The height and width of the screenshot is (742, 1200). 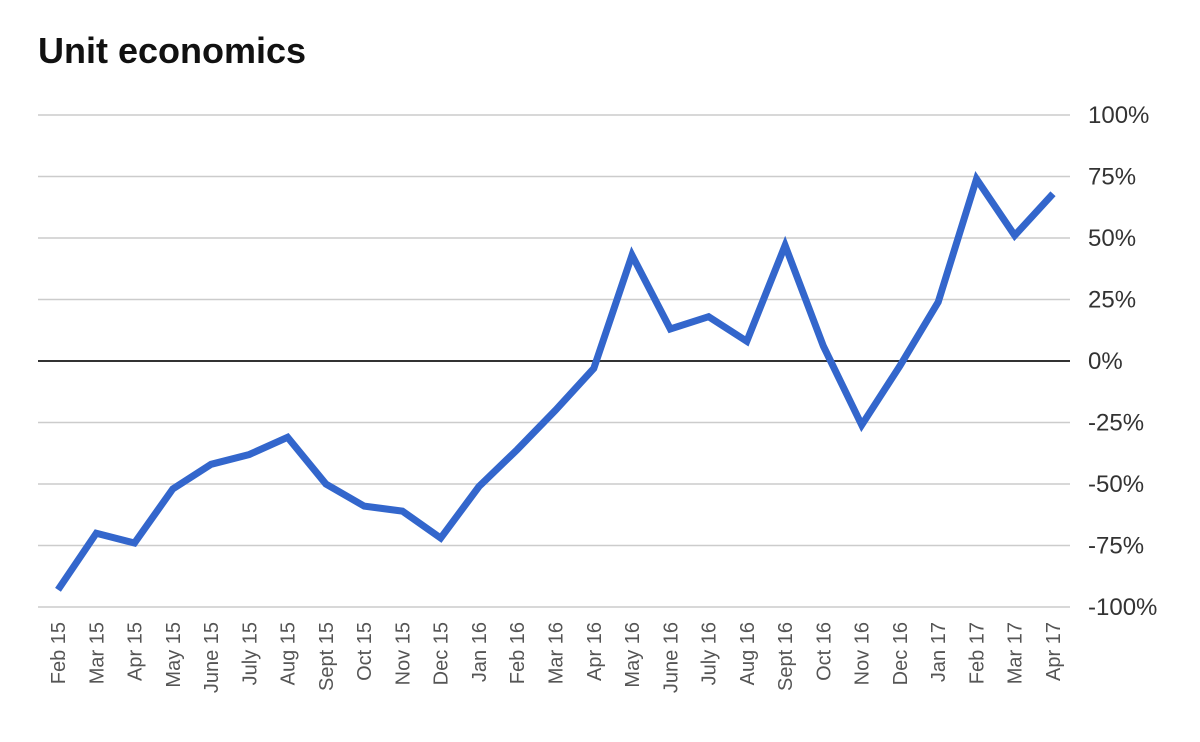 What do you see at coordinates (748, 653) in the screenshot?
I see `x-tick-label: Aug 16` at bounding box center [748, 653].